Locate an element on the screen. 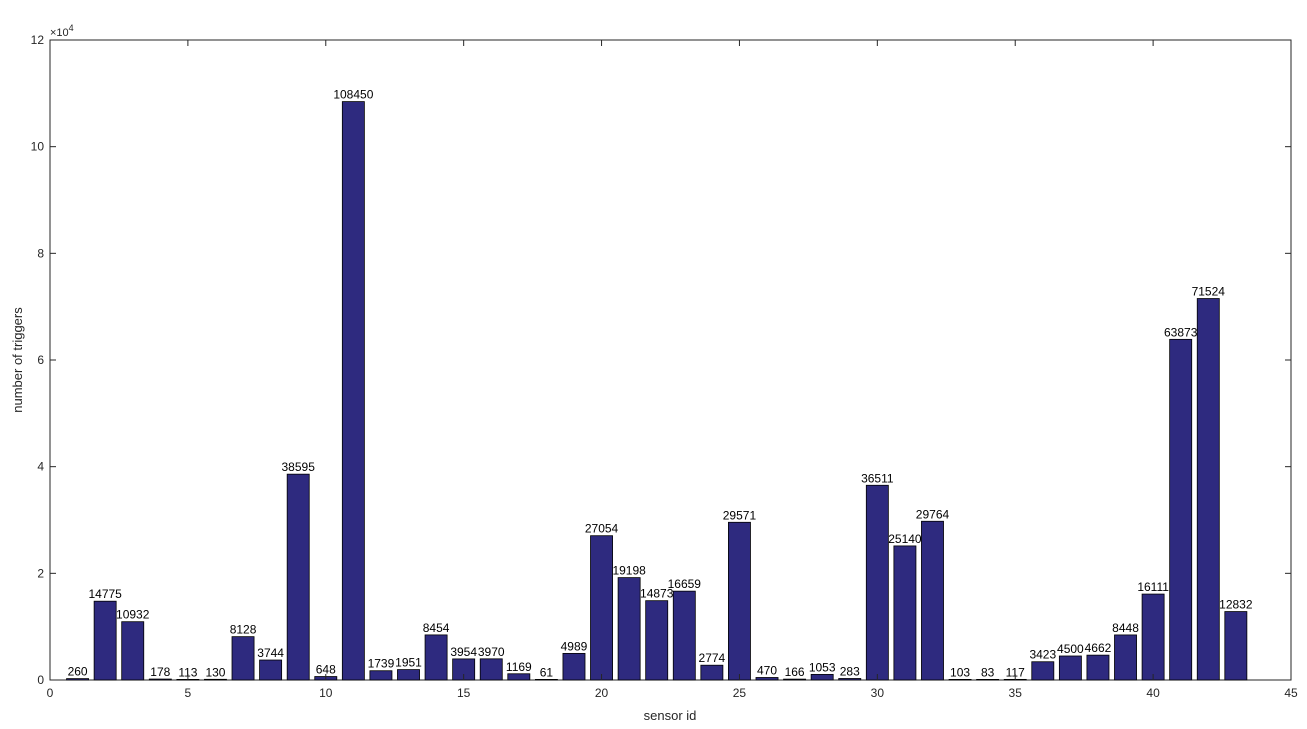 The height and width of the screenshot is (729, 1307). data-label-sensor-33: 103 is located at coordinates (960, 672).